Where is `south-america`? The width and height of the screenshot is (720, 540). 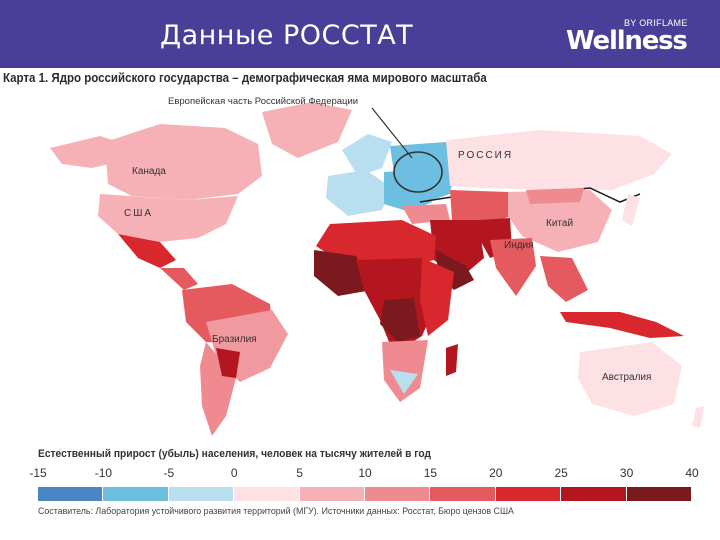 south-america is located at coordinates (235, 360).